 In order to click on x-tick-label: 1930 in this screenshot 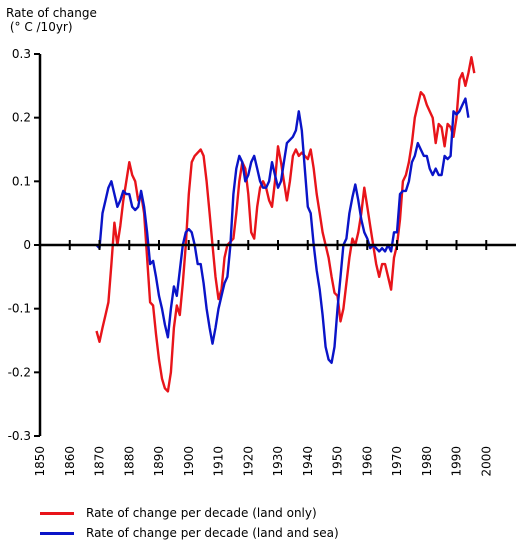, I will do `click(278, 461)`.